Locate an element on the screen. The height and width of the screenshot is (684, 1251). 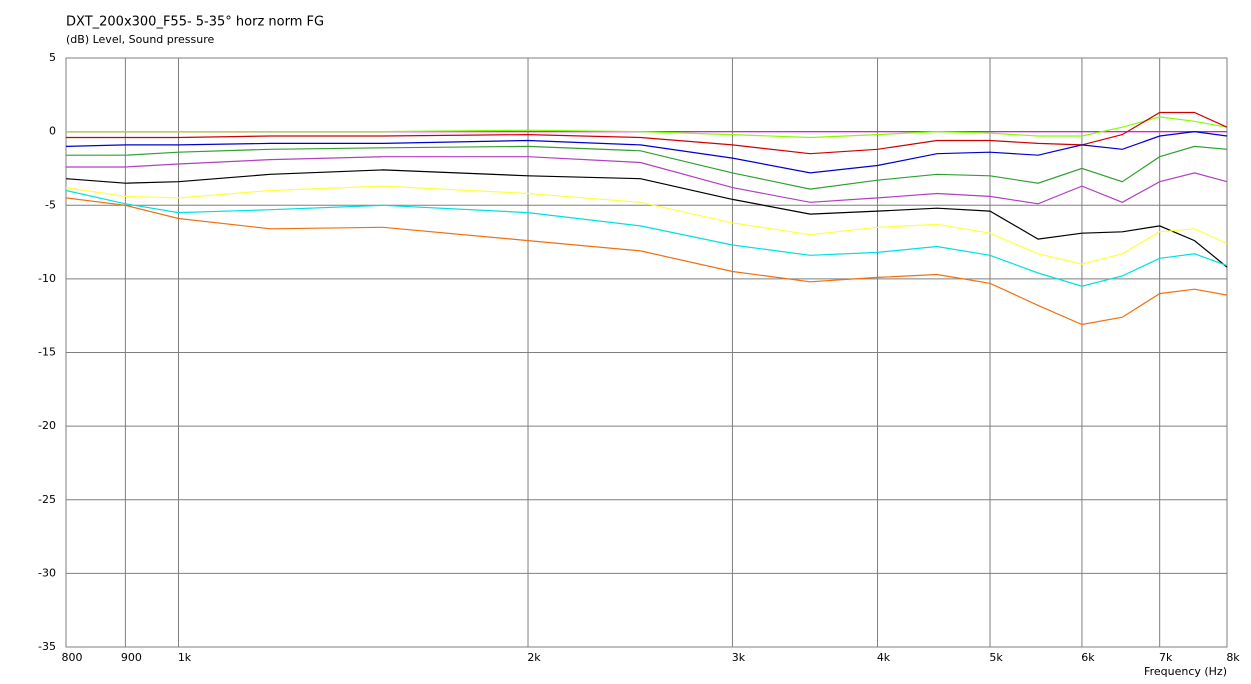
y-tick-label: -20 is located at coordinates (47, 425).